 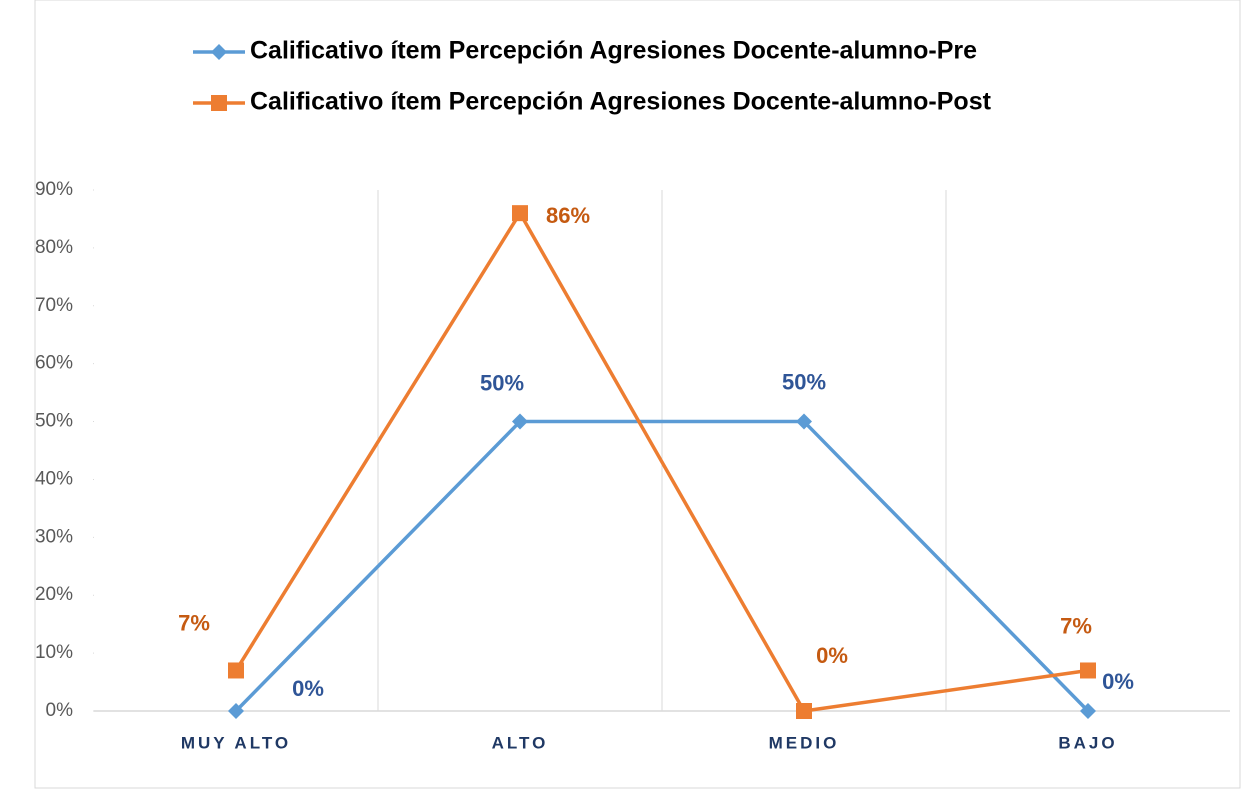 I want to click on y-tick-label: 70%, so click(x=54, y=305).